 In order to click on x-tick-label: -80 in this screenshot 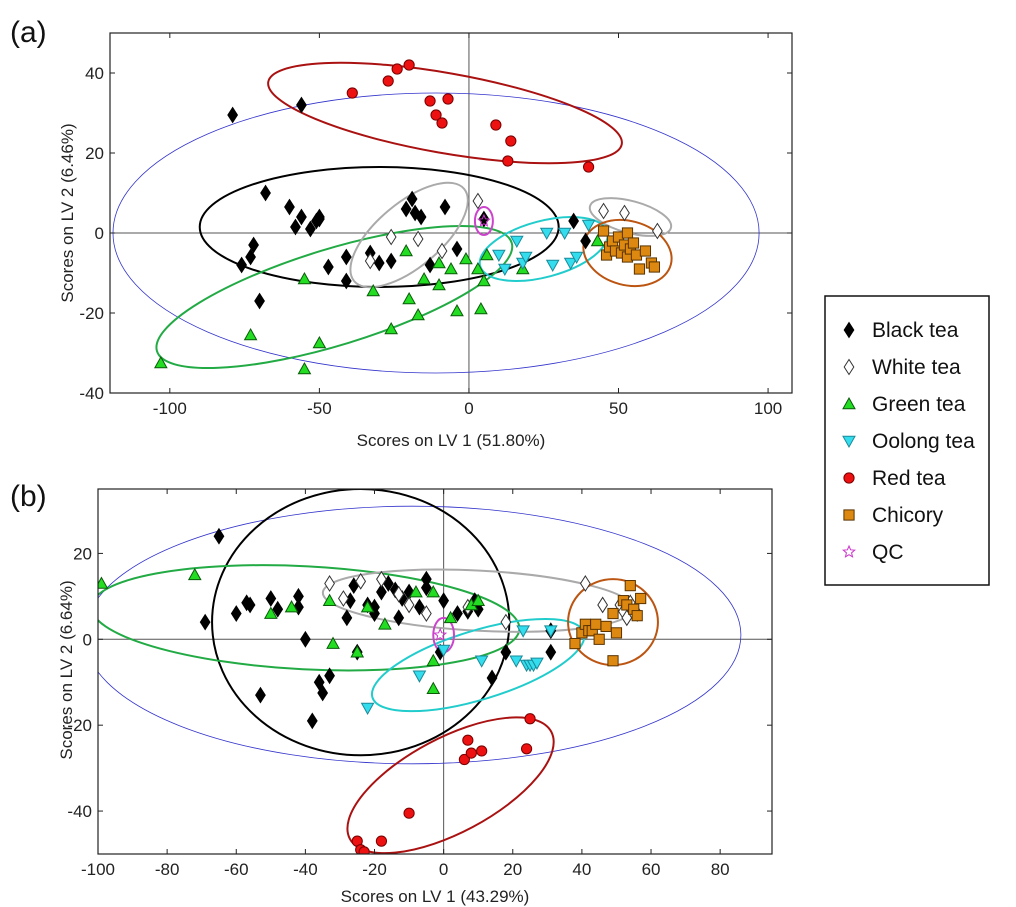, I will do `click(167, 869)`.